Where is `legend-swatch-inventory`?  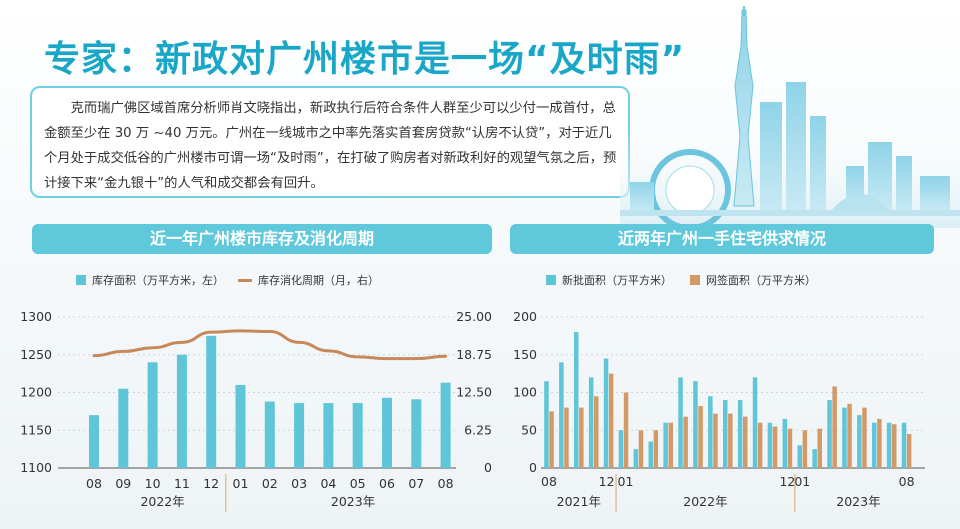
legend-swatch-inventory is located at coordinates (81, 280).